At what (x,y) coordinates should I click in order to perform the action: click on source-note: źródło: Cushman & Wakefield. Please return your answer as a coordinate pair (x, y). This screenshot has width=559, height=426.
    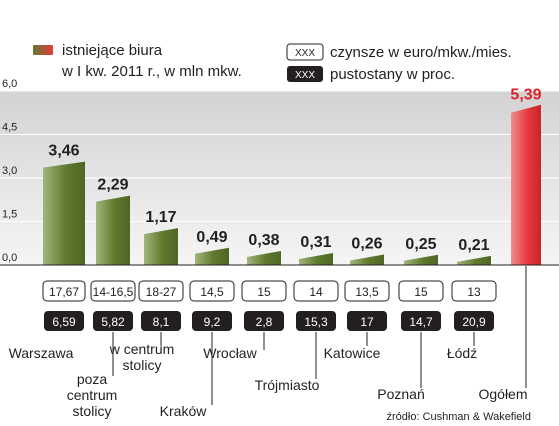
    Looking at the image, I should click on (459, 417).